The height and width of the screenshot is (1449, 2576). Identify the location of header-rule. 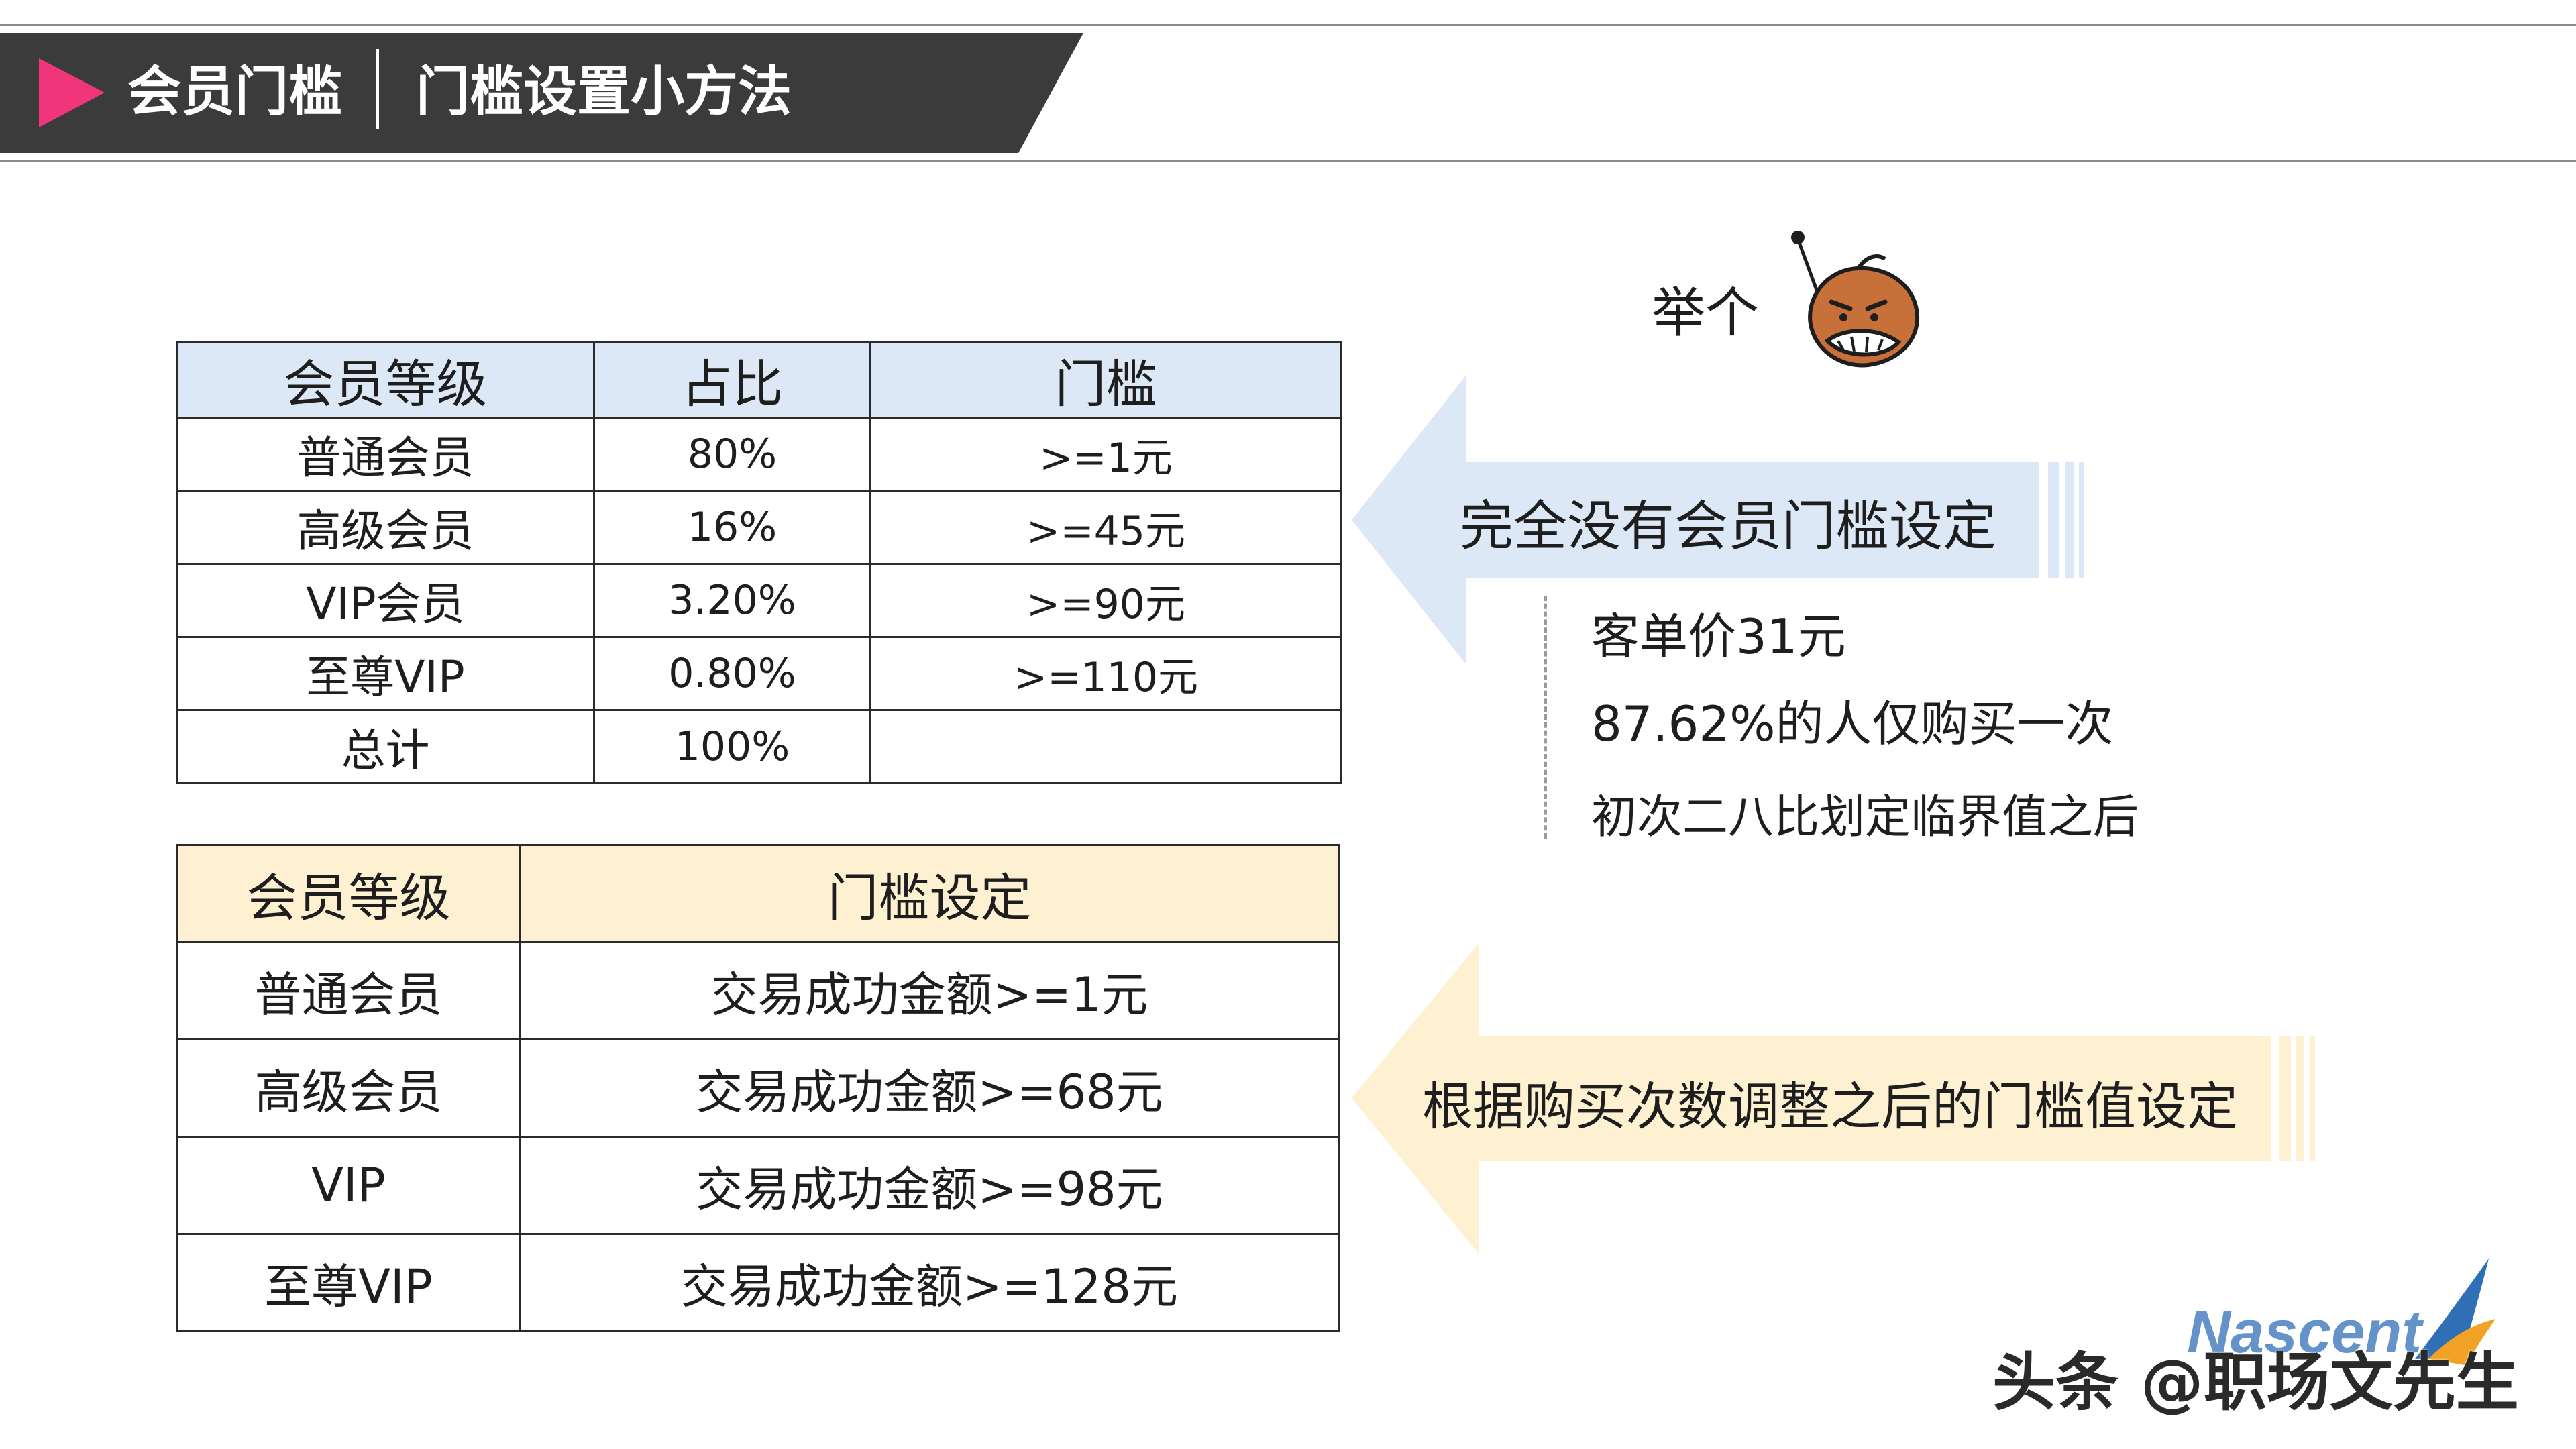
(1288, 161).